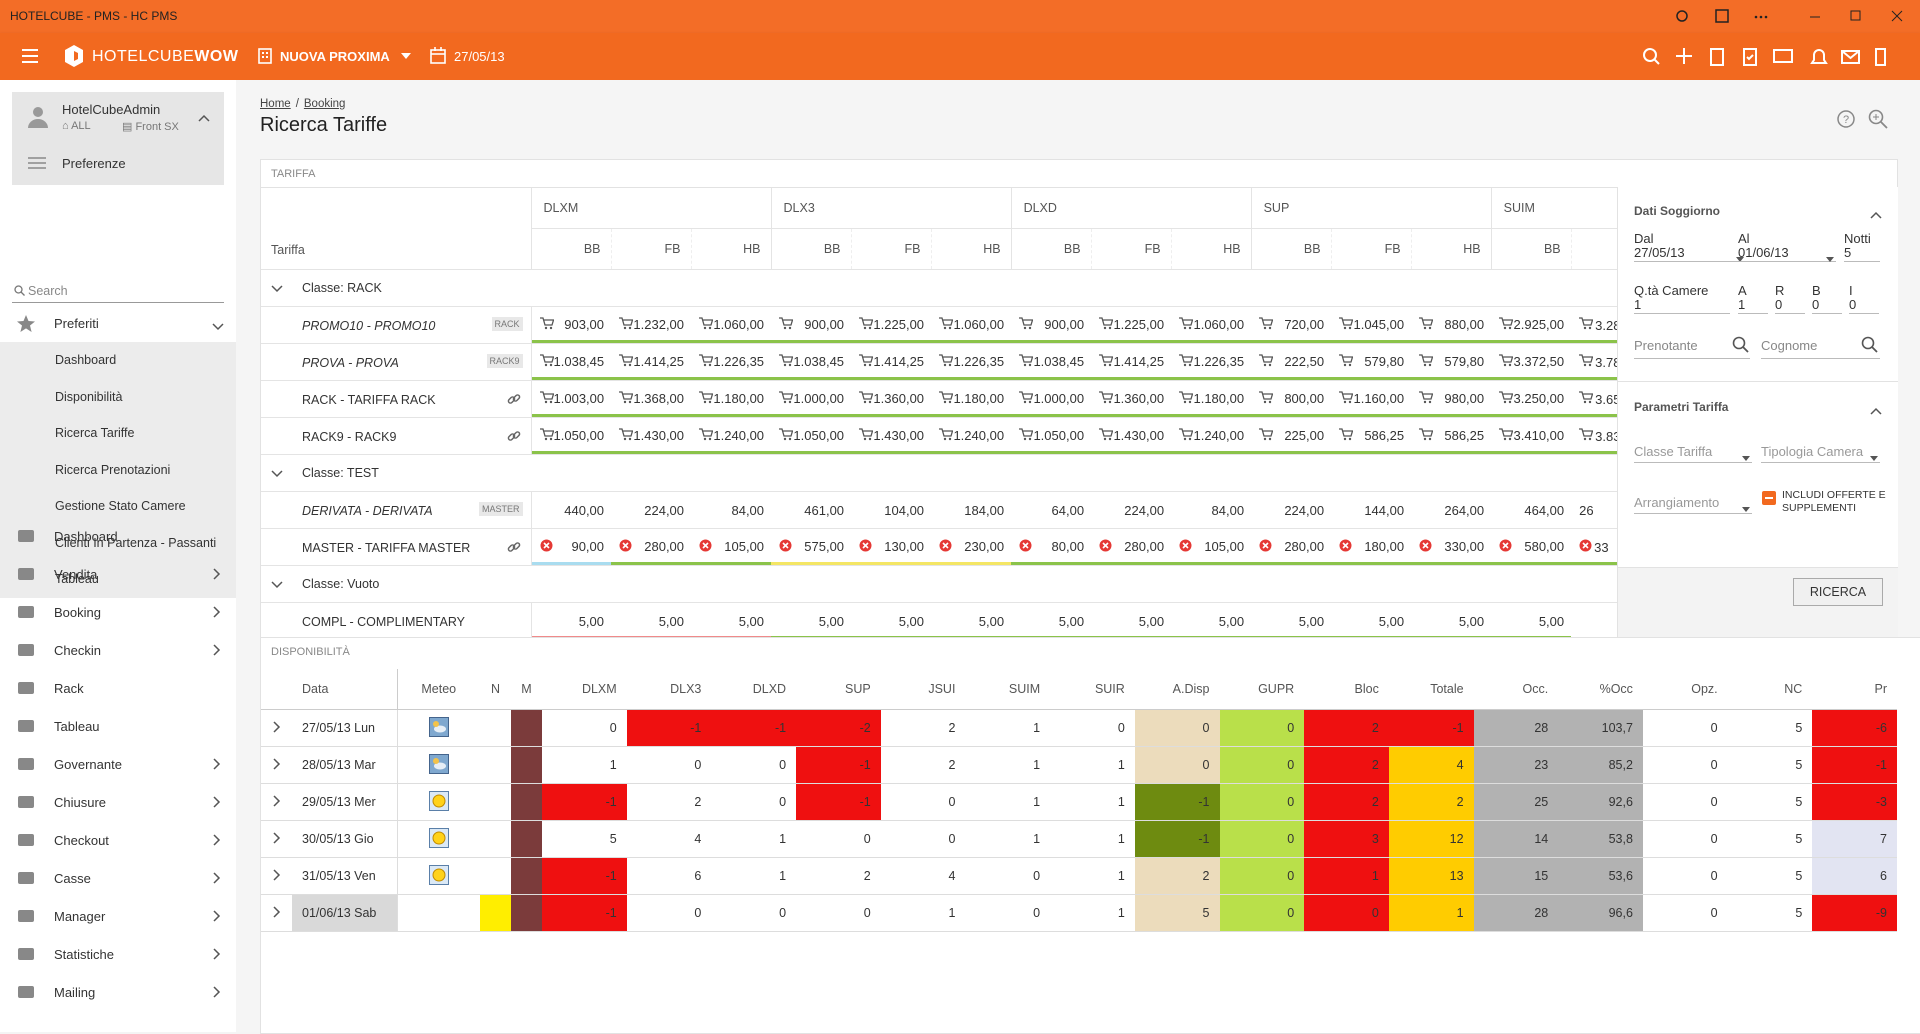  I want to click on menu-item: Vendita, so click(118, 574).